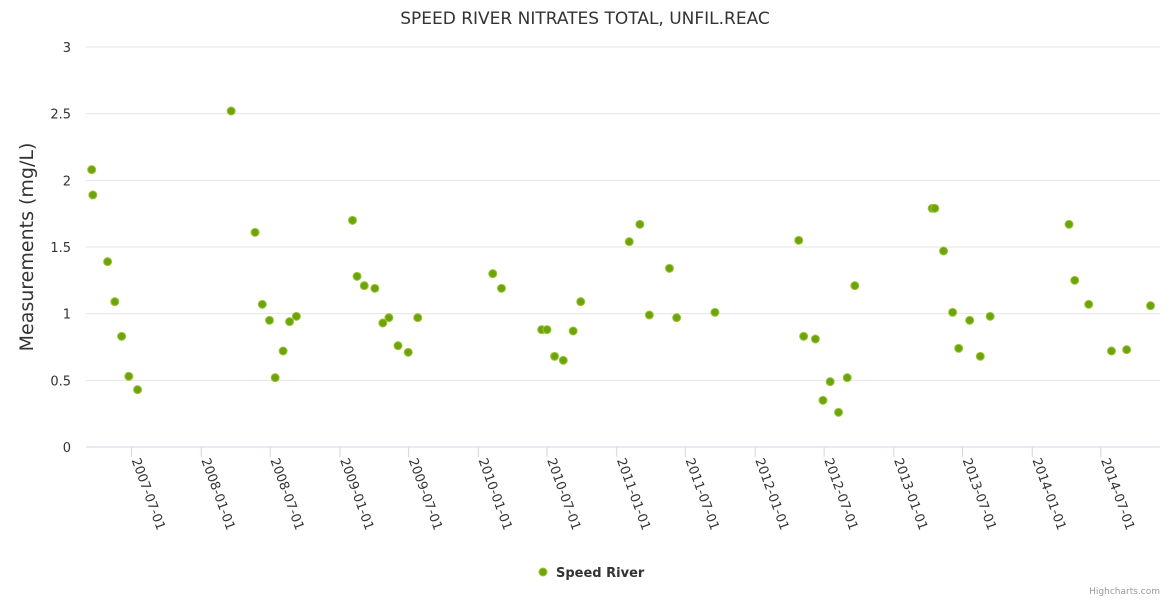 The height and width of the screenshot is (600, 1170). I want to click on legend: Speed River, so click(591, 573).